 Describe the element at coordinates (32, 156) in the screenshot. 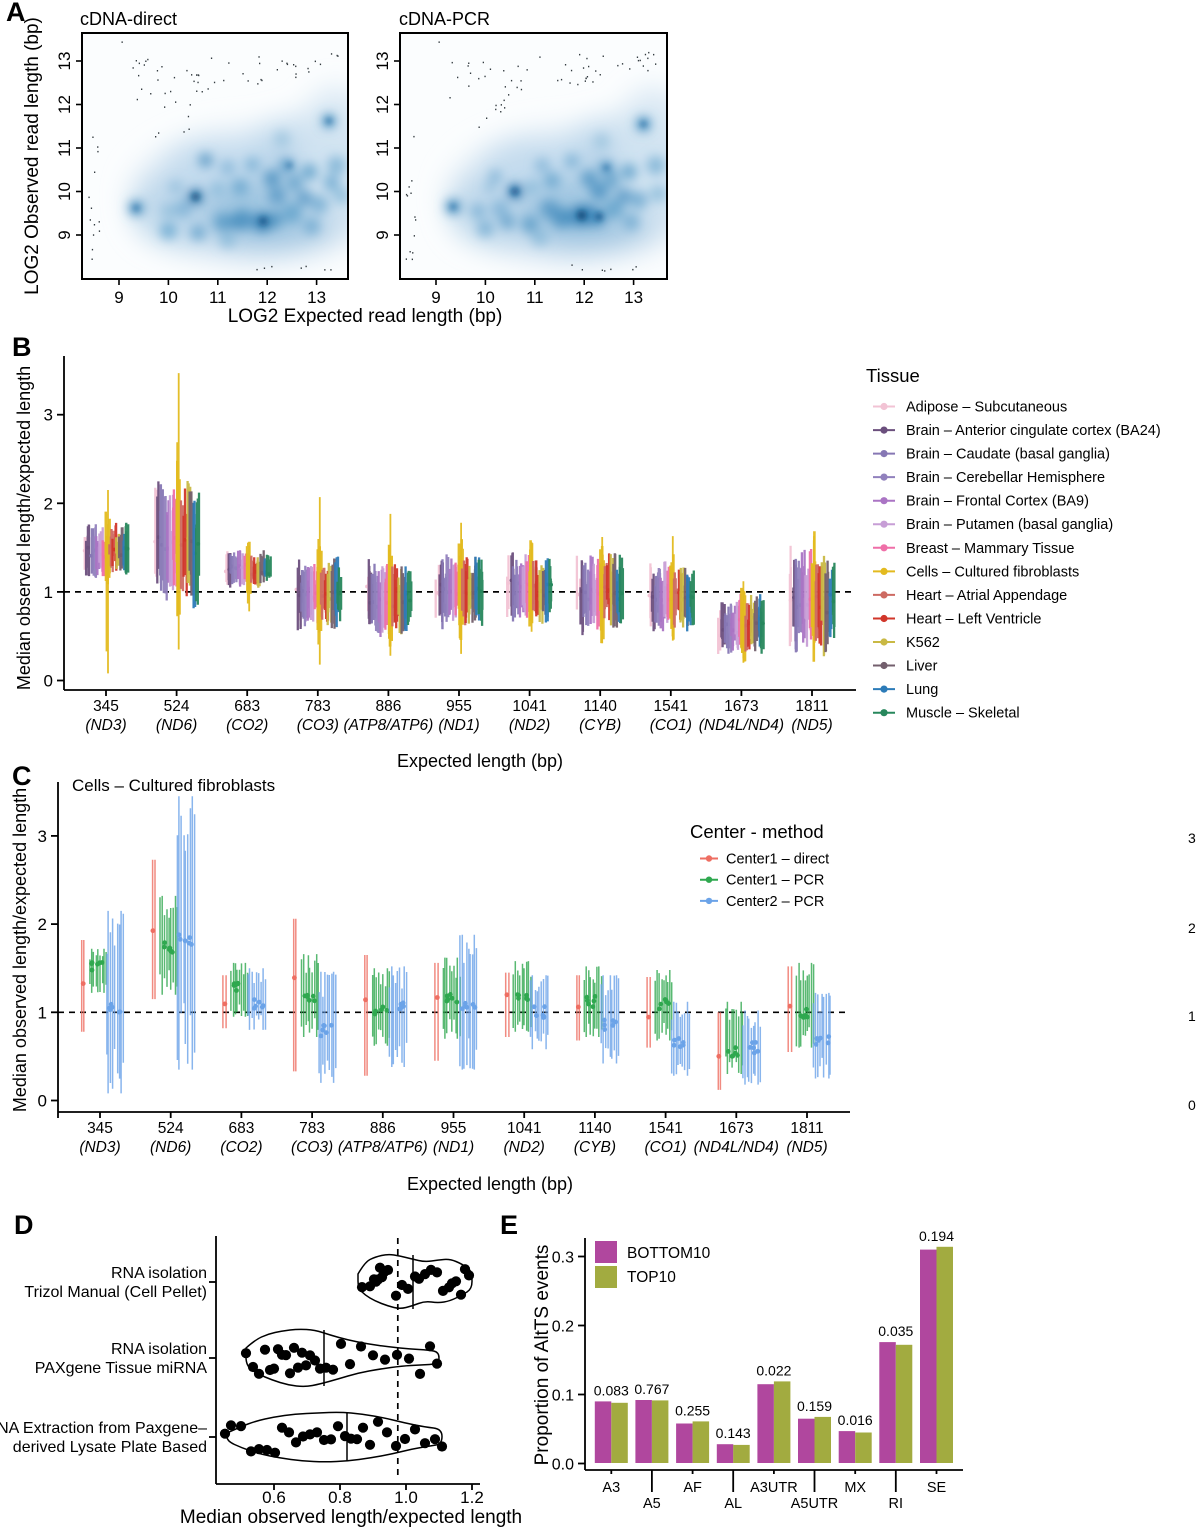

I see `svg-text: LOG2 Observed read length (bp)` at that location.